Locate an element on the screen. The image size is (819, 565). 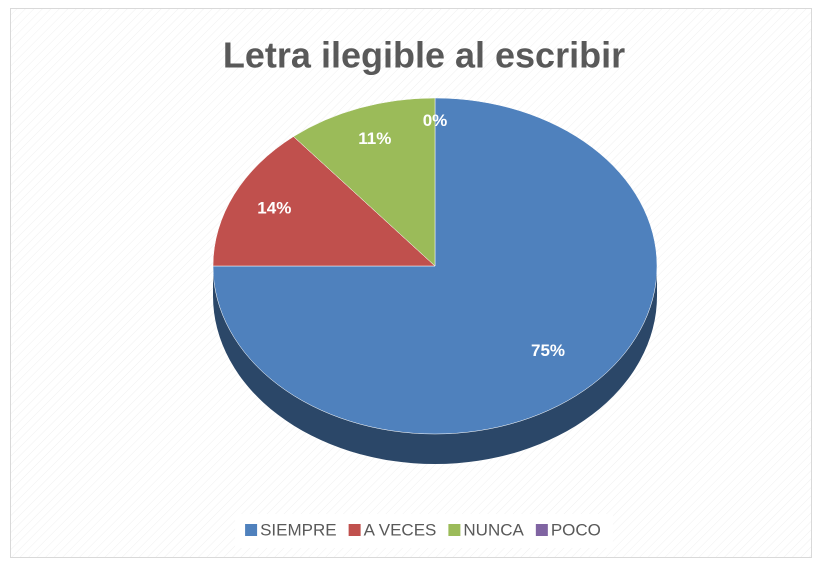
data-label: 0% is located at coordinates (435, 120).